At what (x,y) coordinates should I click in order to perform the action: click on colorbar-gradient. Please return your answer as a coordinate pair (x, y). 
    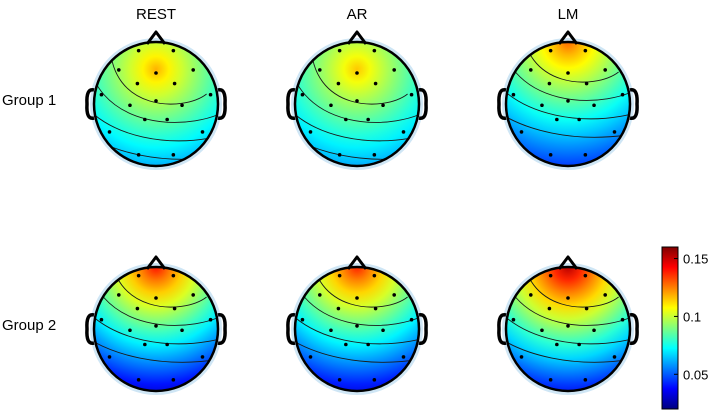
    Looking at the image, I should click on (670, 328).